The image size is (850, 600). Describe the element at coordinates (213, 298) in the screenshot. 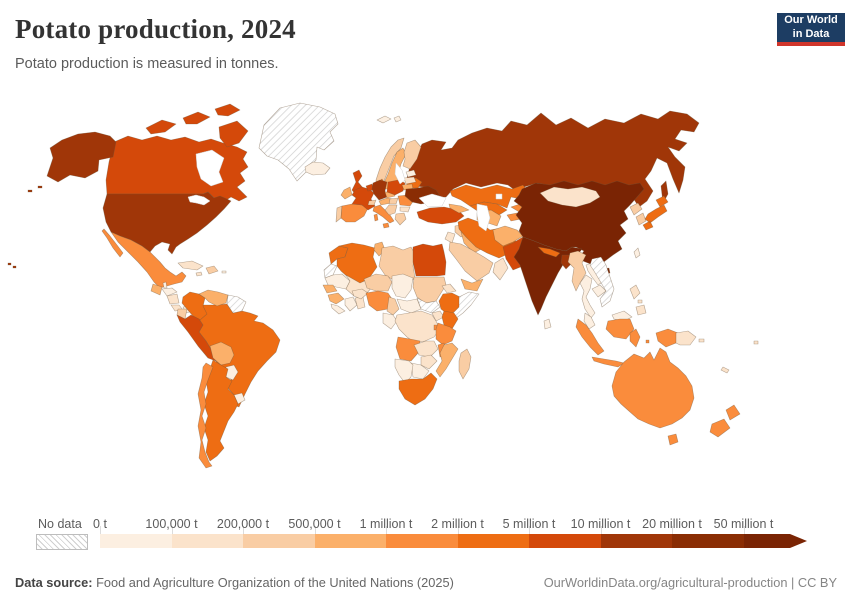

I see `country-venezuela` at that location.